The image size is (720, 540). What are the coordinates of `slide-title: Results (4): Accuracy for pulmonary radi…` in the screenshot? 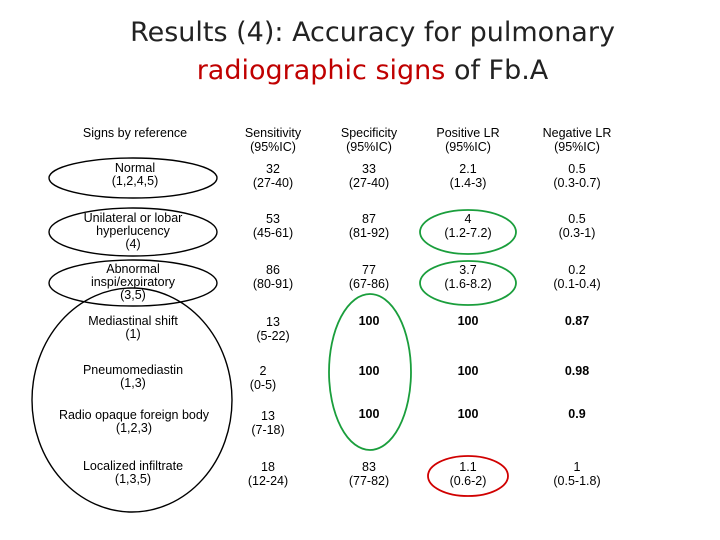 It's located at (360, 52).